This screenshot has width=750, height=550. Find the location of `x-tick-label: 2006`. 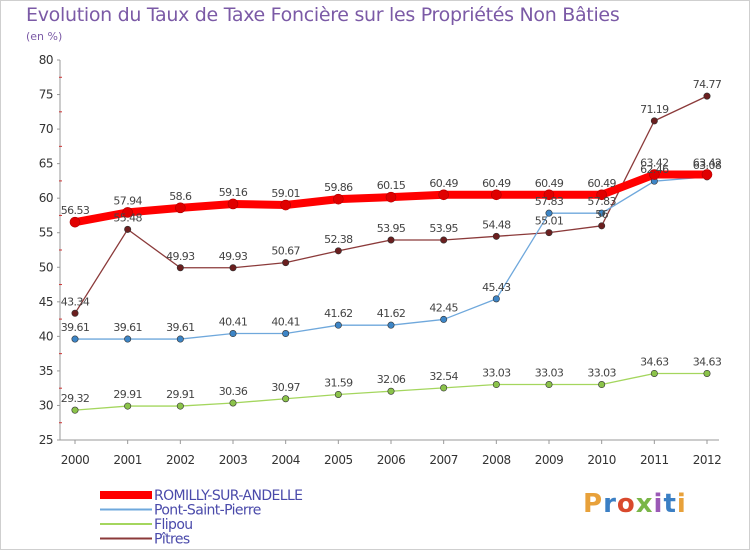

x-tick-label: 2006 is located at coordinates (391, 460).